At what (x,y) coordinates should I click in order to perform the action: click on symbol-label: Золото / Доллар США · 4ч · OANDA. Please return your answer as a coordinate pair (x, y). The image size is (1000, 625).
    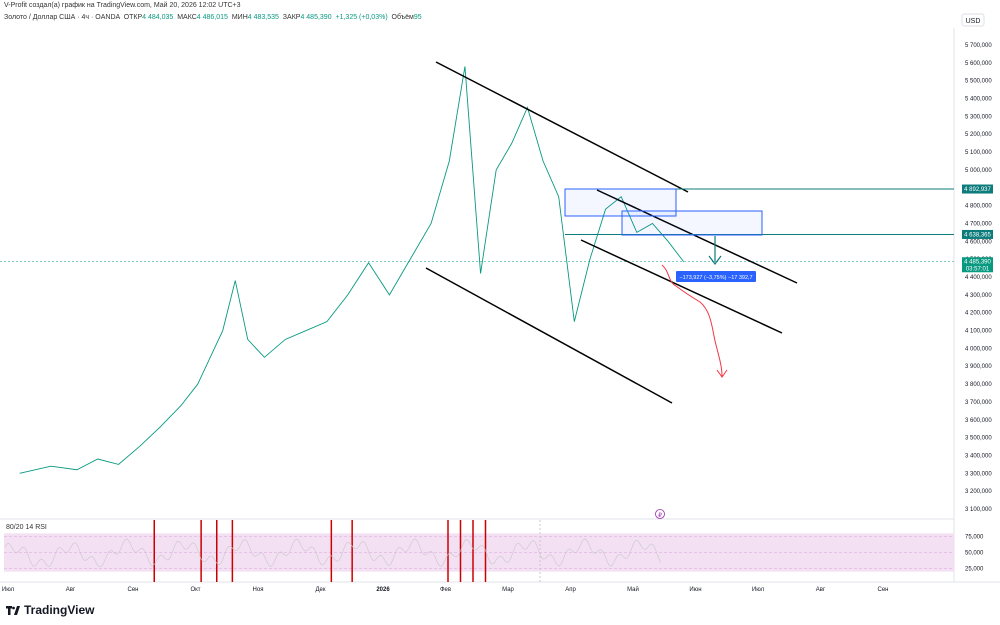
    Looking at the image, I should click on (62, 17).